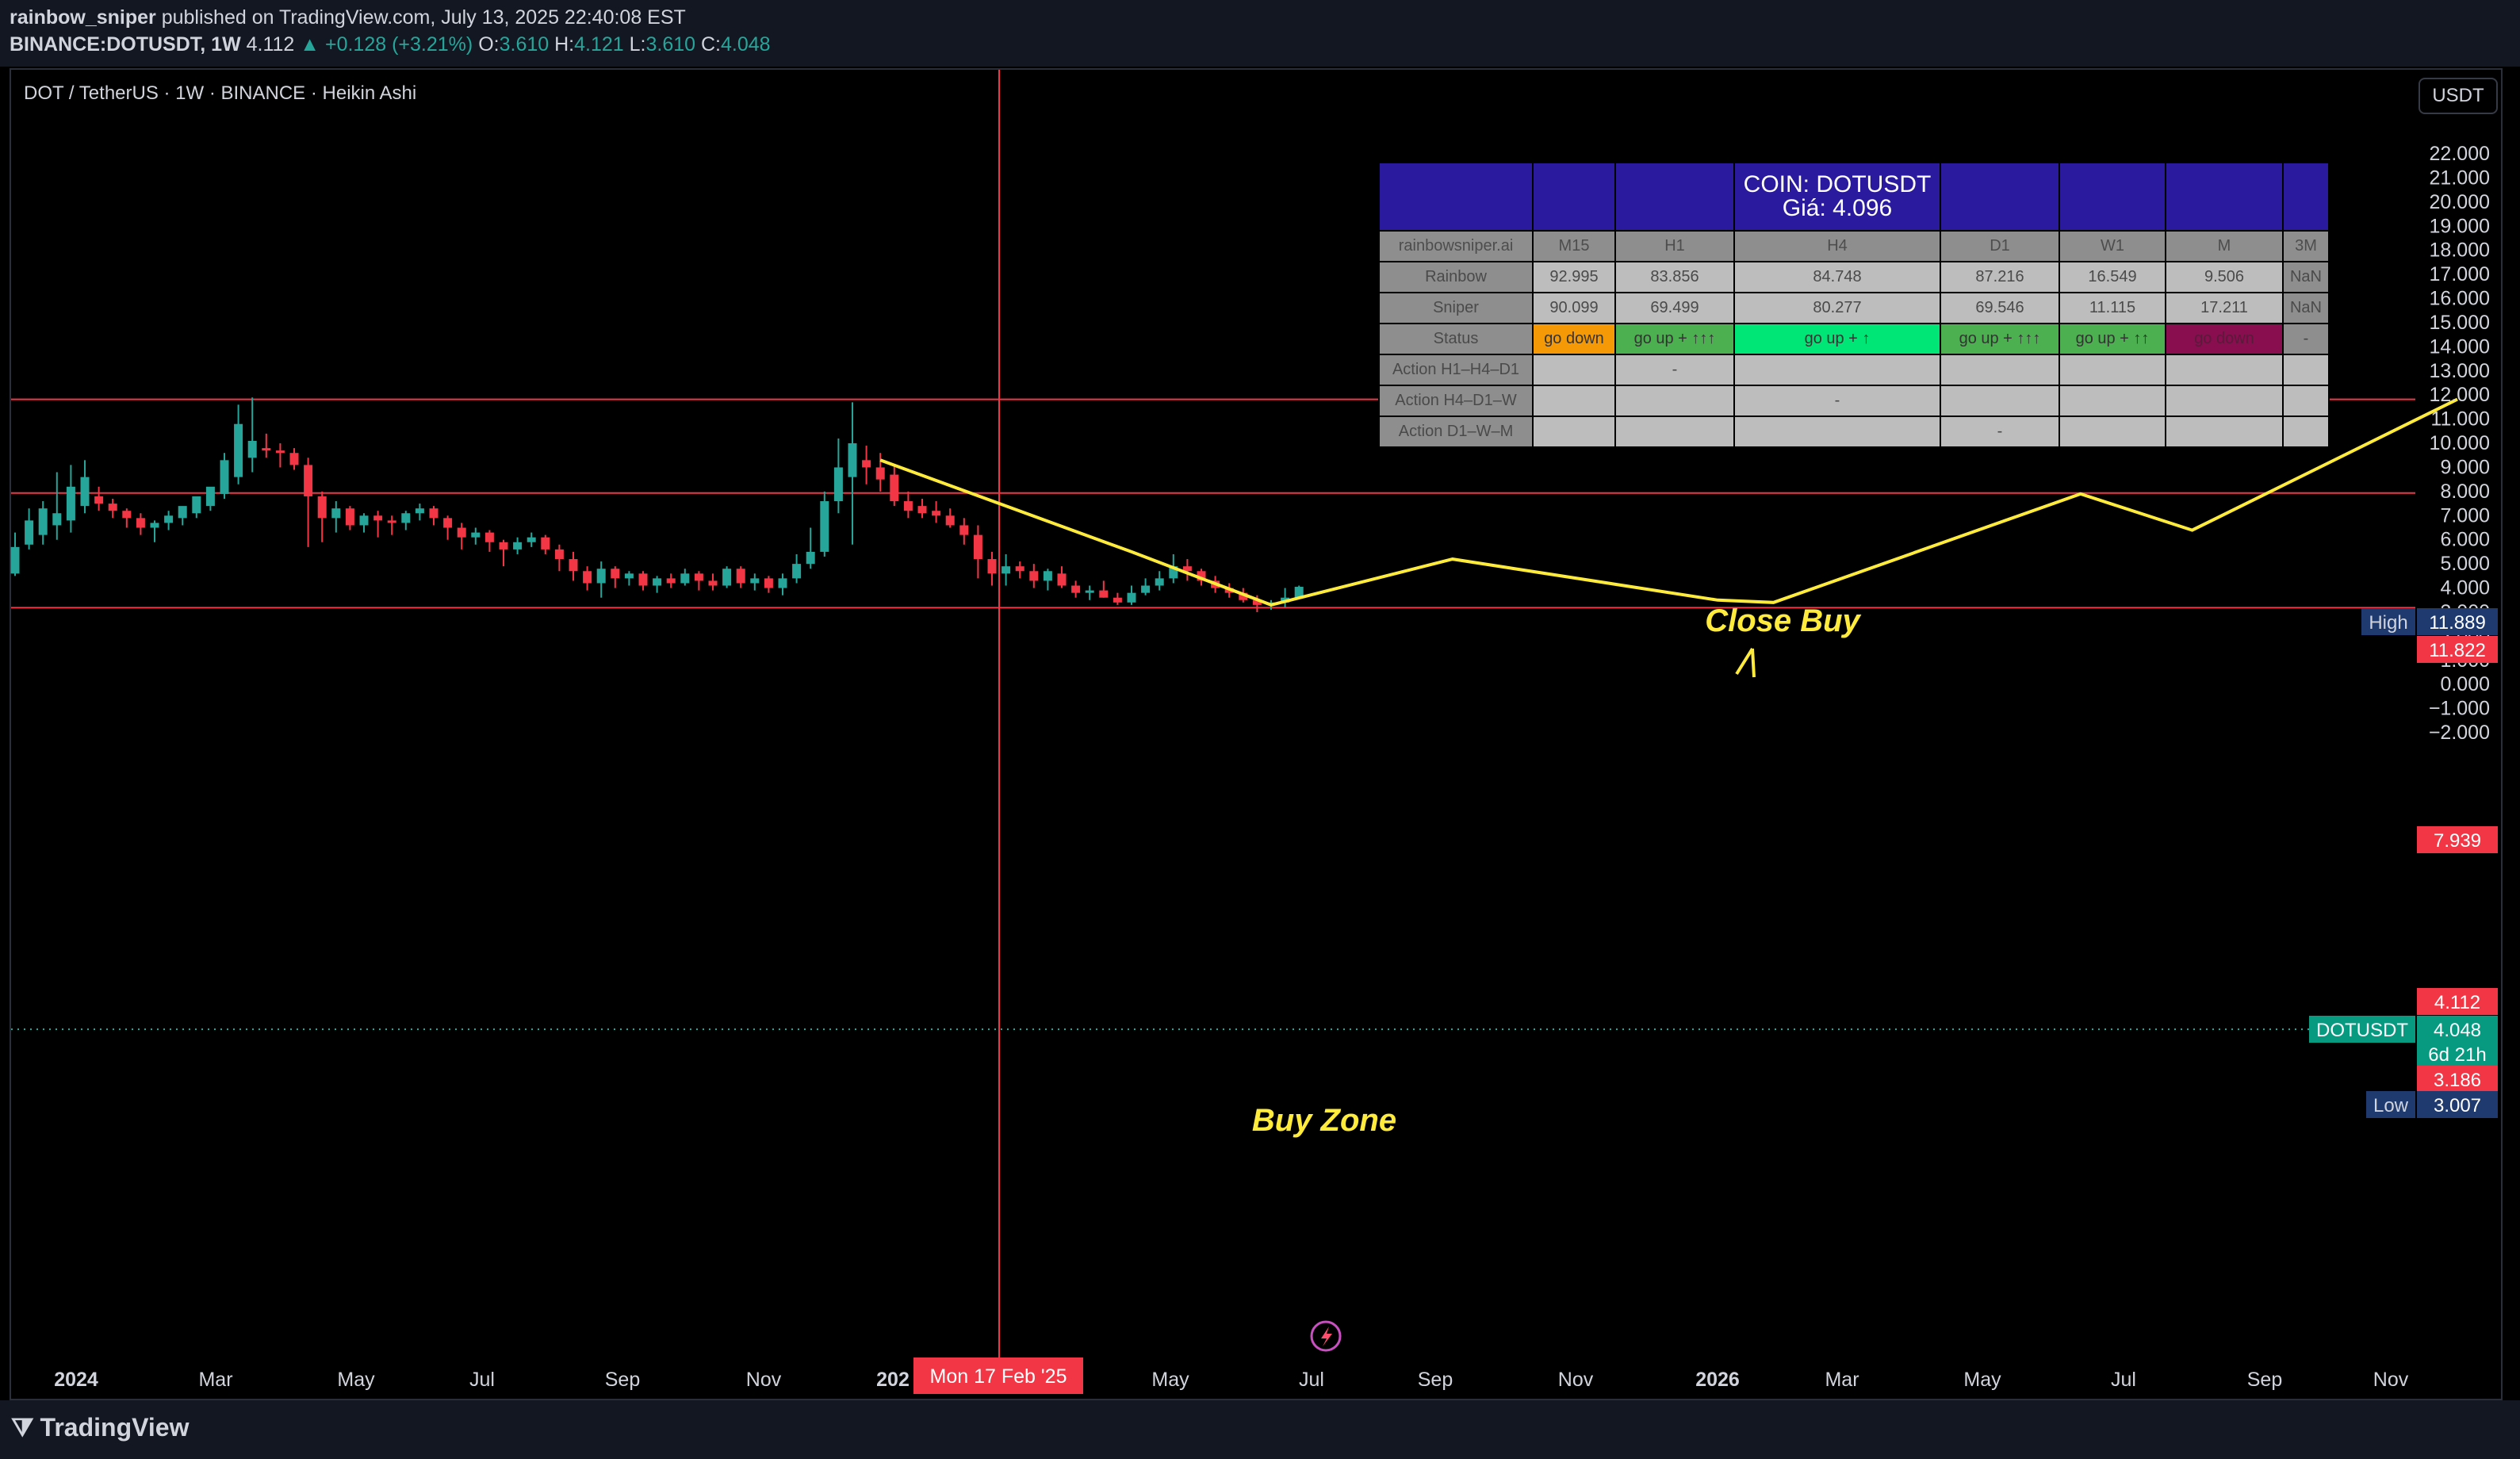 The height and width of the screenshot is (1459, 2520). I want to click on time-tick-label: May, so click(356, 1380).